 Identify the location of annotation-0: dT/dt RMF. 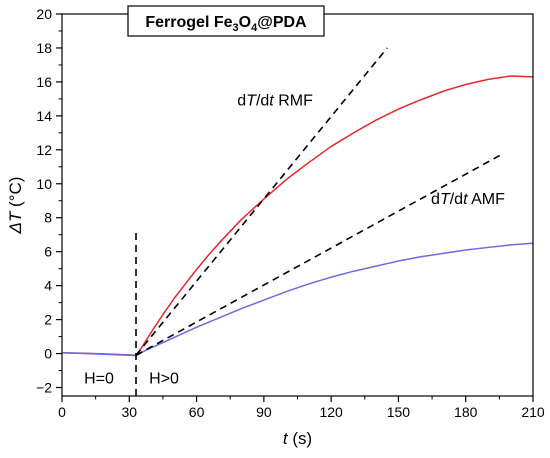
(275, 101).